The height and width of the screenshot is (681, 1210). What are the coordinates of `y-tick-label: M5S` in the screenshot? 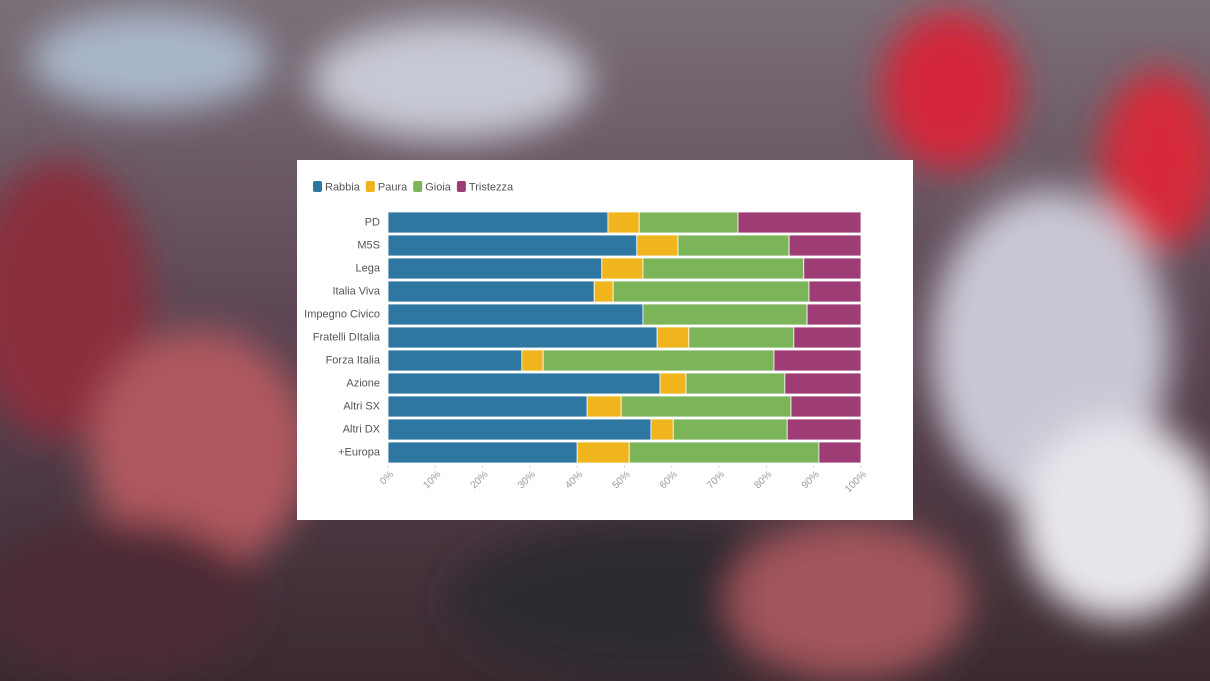 It's located at (368, 245).